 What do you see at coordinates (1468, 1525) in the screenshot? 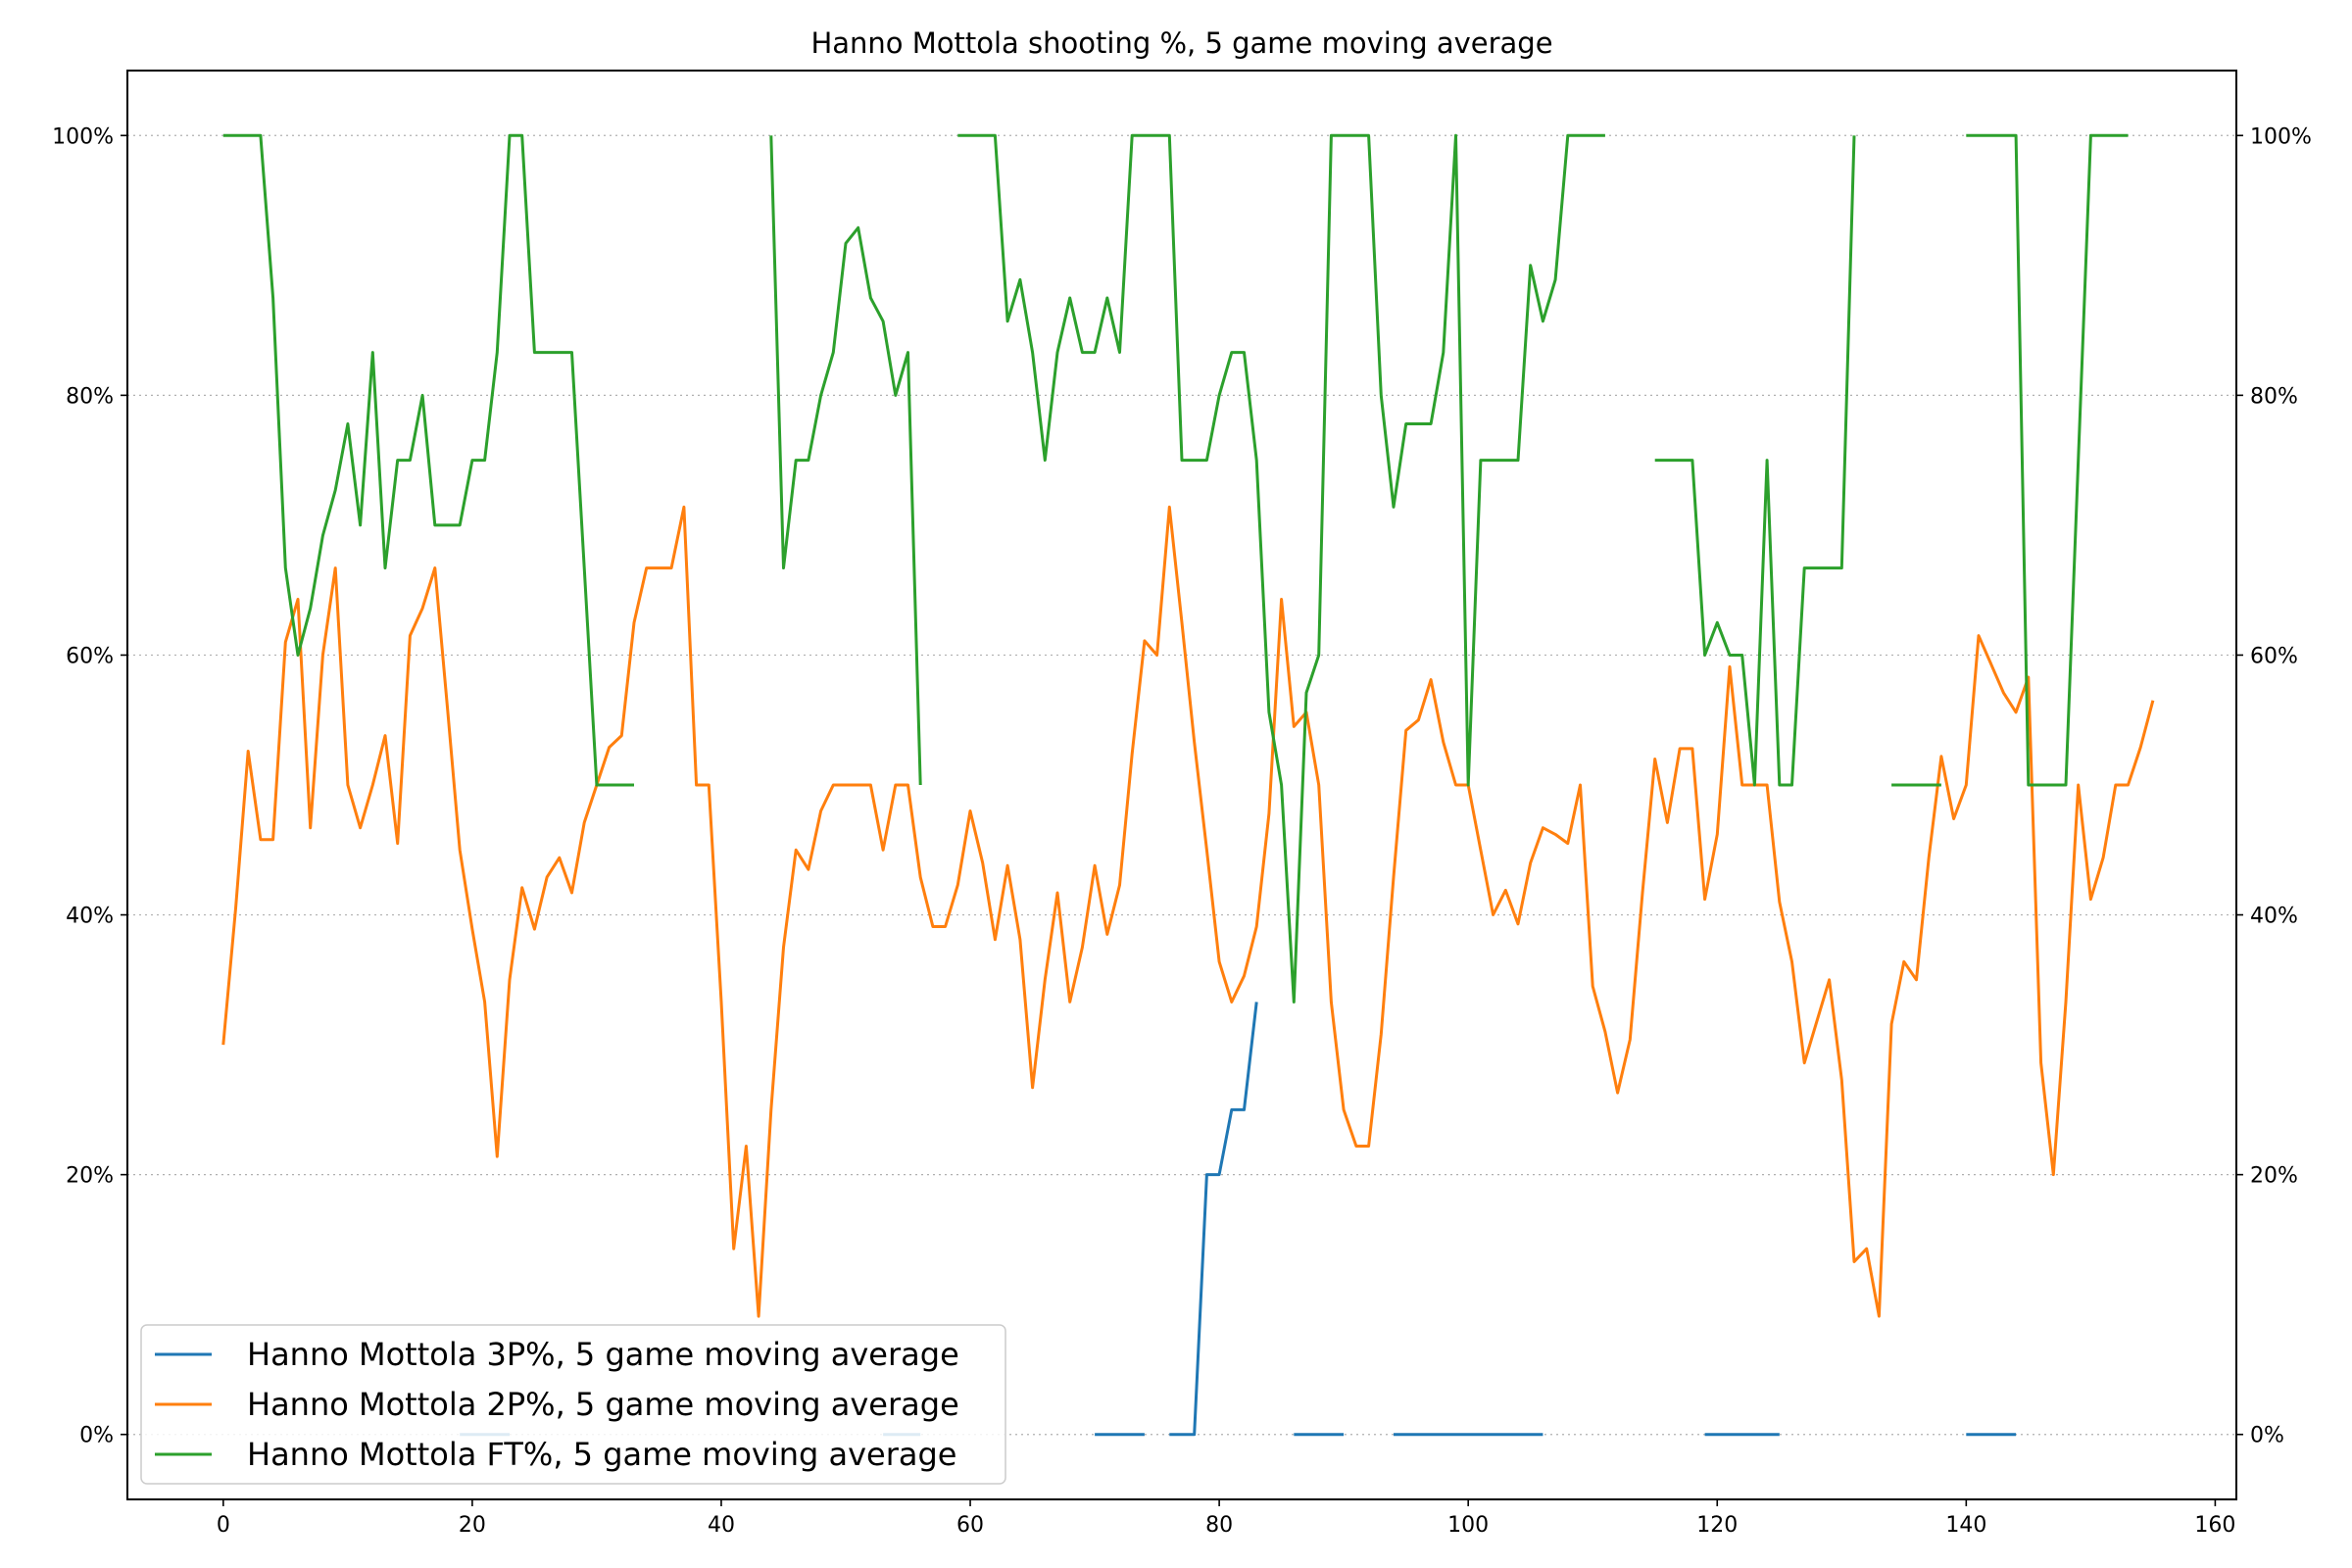
I see `x-tick-label: 100` at bounding box center [1468, 1525].